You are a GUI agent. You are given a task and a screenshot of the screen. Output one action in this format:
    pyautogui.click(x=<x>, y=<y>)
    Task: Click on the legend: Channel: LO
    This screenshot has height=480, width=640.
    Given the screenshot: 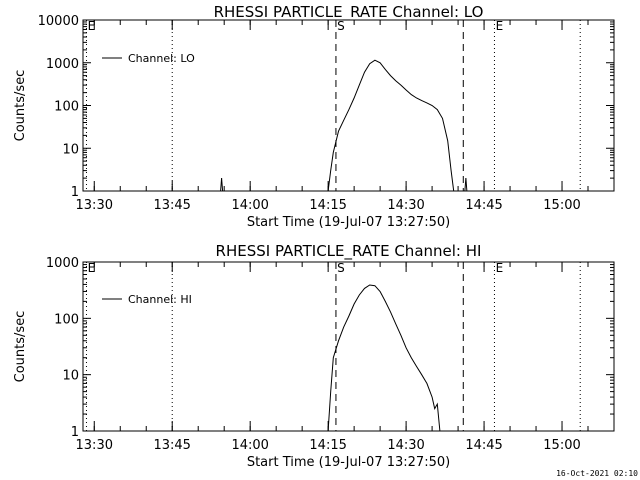 What is the action you would take?
    pyautogui.click(x=148, y=58)
    